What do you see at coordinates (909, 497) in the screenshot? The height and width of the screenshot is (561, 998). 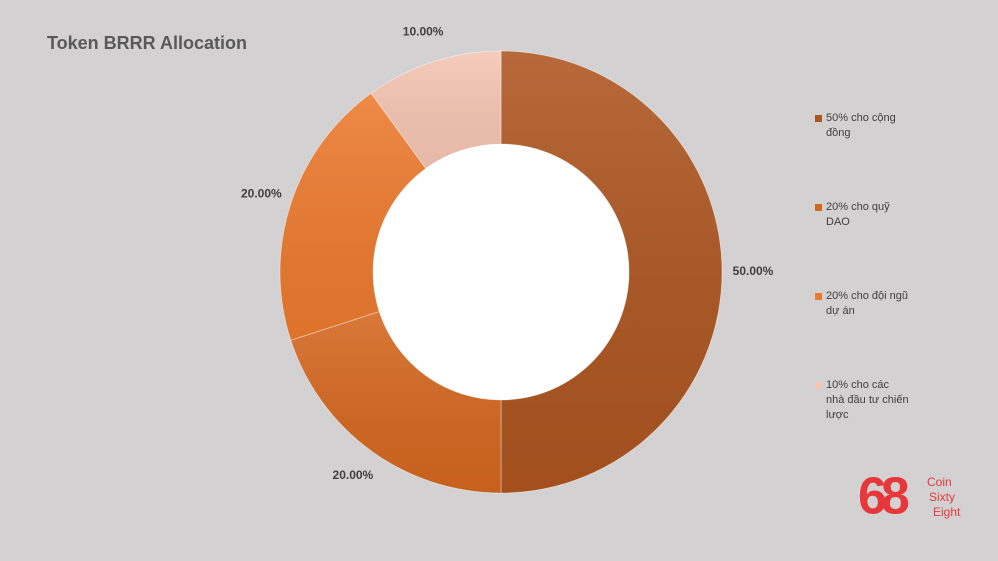 I see `logo: 68 Coin Sixty Eight` at bounding box center [909, 497].